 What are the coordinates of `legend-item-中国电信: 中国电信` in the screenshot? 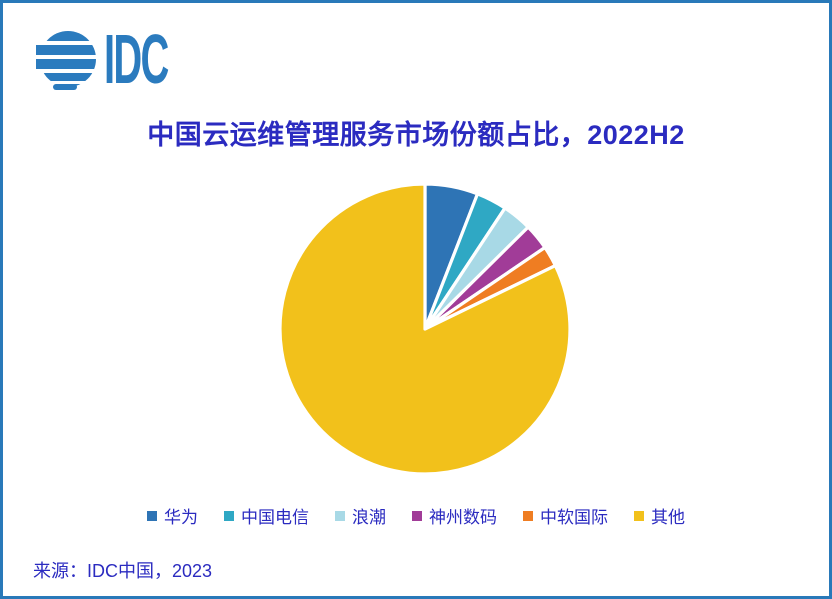 It's located at (266, 515).